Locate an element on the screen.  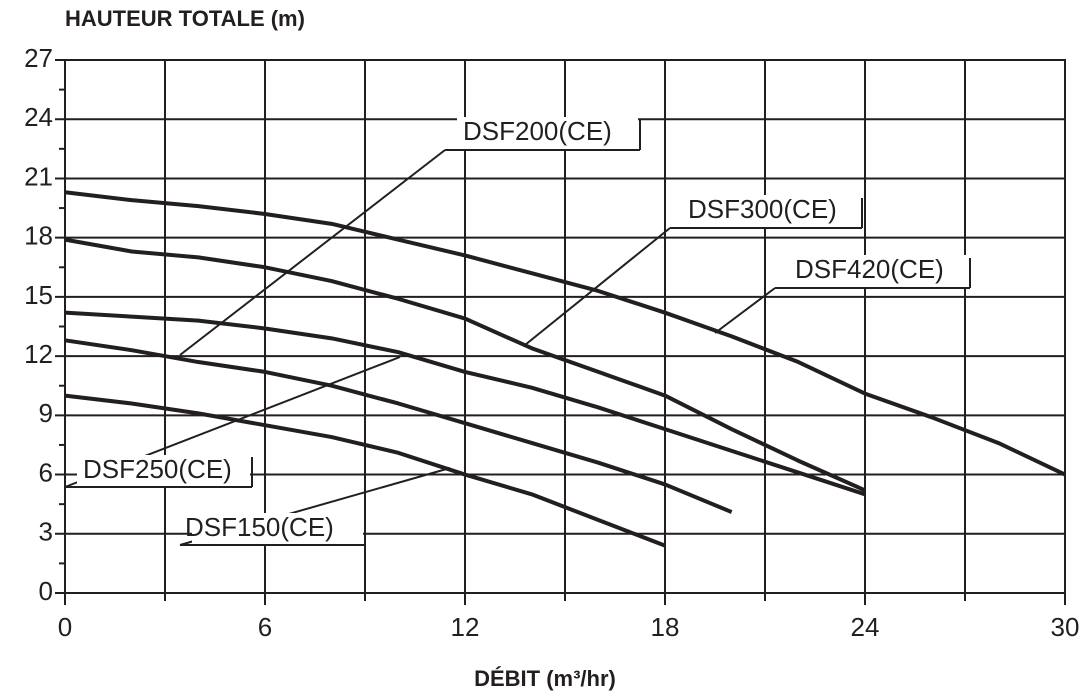
y-tick-label: 24 is located at coordinates (38, 117).